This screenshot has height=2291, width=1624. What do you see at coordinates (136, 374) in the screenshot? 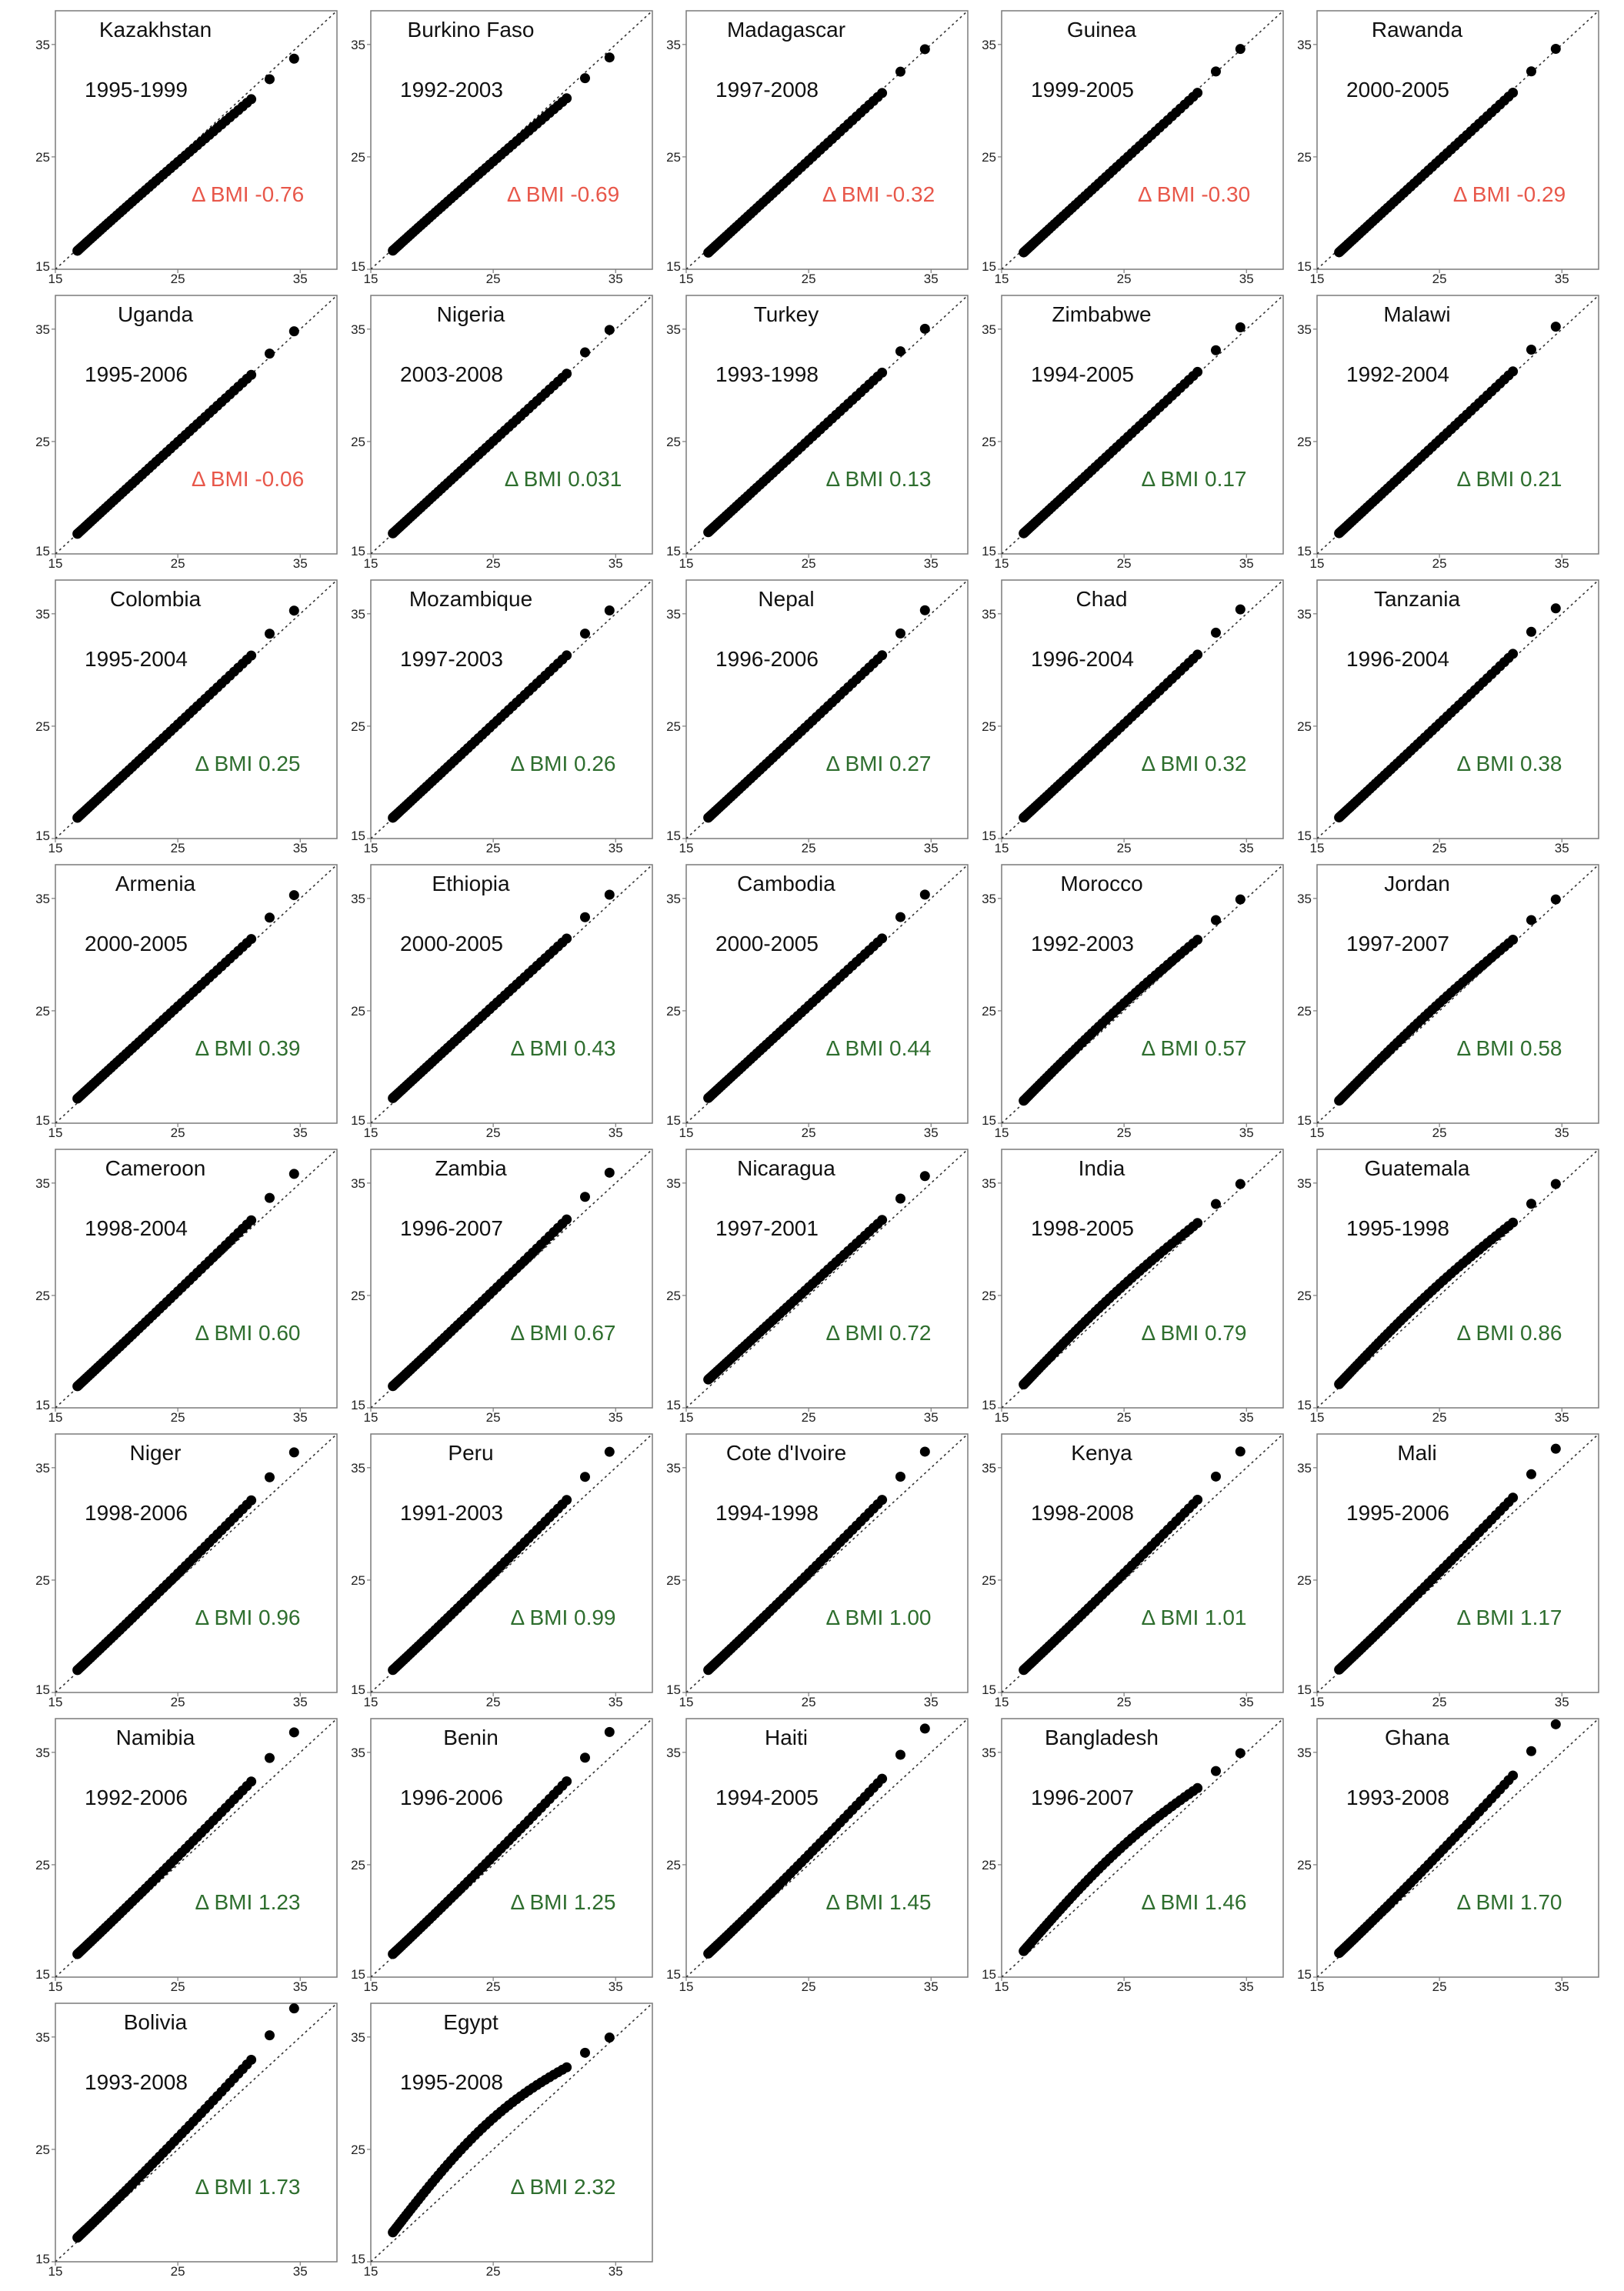
I see `period-label: 1995-2006` at bounding box center [136, 374].